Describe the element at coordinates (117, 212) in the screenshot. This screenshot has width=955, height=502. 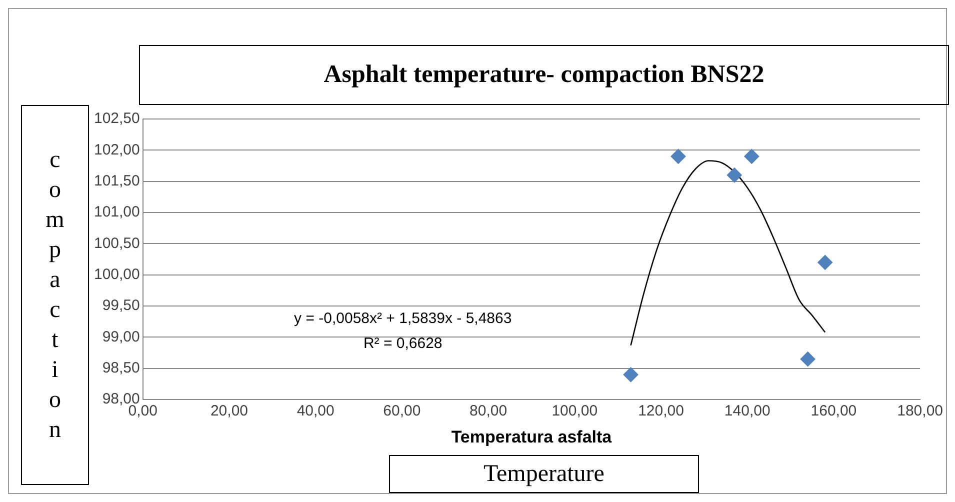
I see `y-tick-label: 101,00` at that location.